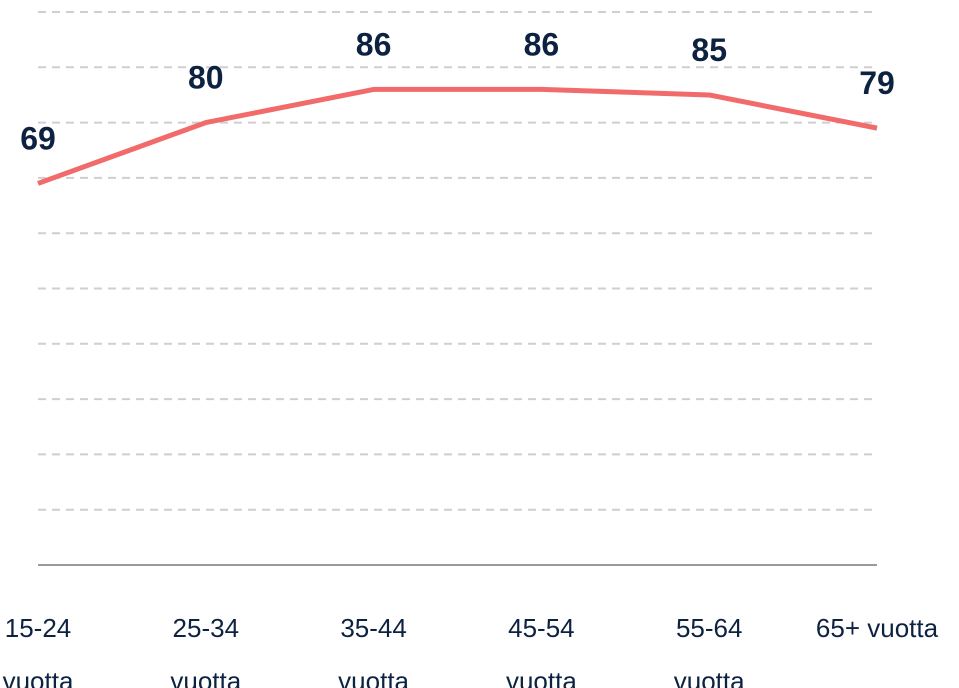  What do you see at coordinates (38, 138) in the screenshot?
I see `data-label: 69` at bounding box center [38, 138].